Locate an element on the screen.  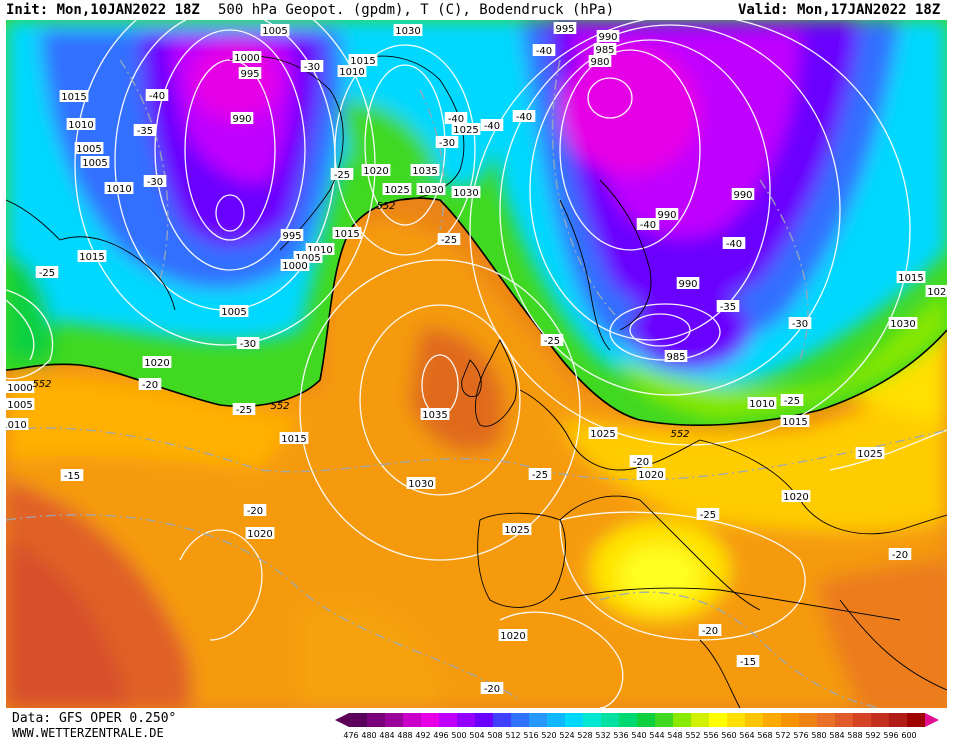
svg-text: 1030 is located at coordinates (407, 31).